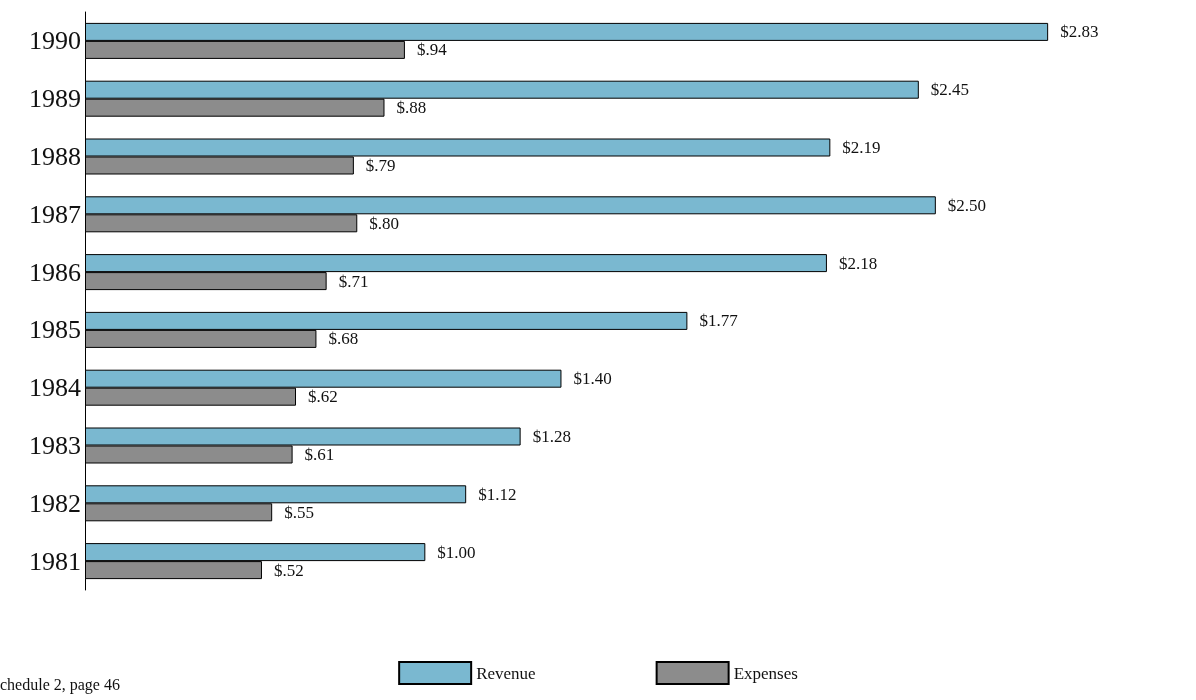  I want to click on data-label: $.80, so click(384, 223).